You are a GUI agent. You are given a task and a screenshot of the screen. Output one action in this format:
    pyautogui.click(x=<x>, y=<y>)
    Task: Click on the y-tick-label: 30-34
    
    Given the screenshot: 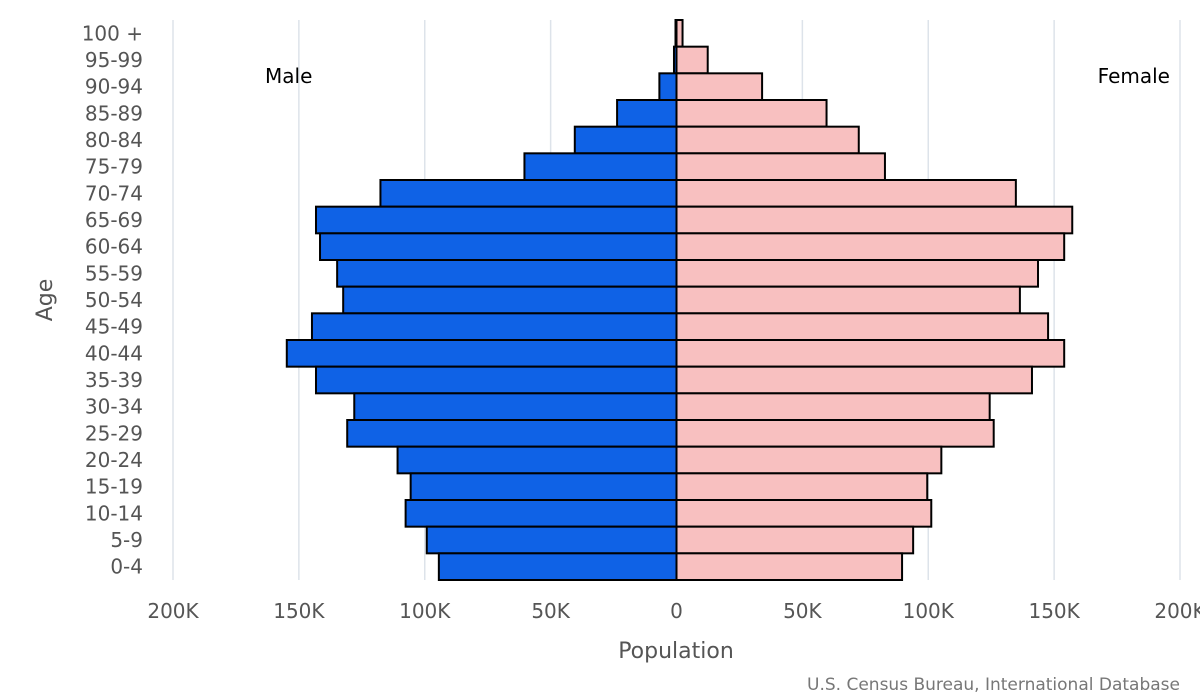 What is the action you would take?
    pyautogui.click(x=114, y=407)
    